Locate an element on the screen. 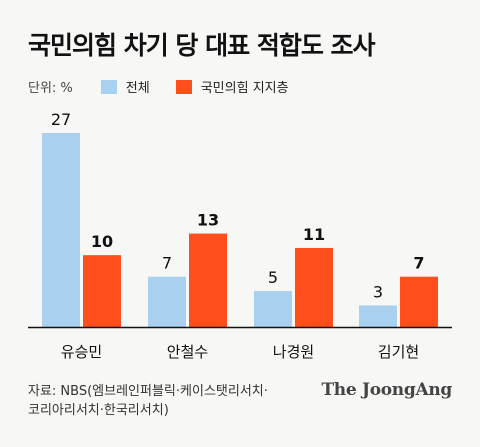 This screenshot has width=480, height=447. data-label-party-0: 10 is located at coordinates (102, 241).